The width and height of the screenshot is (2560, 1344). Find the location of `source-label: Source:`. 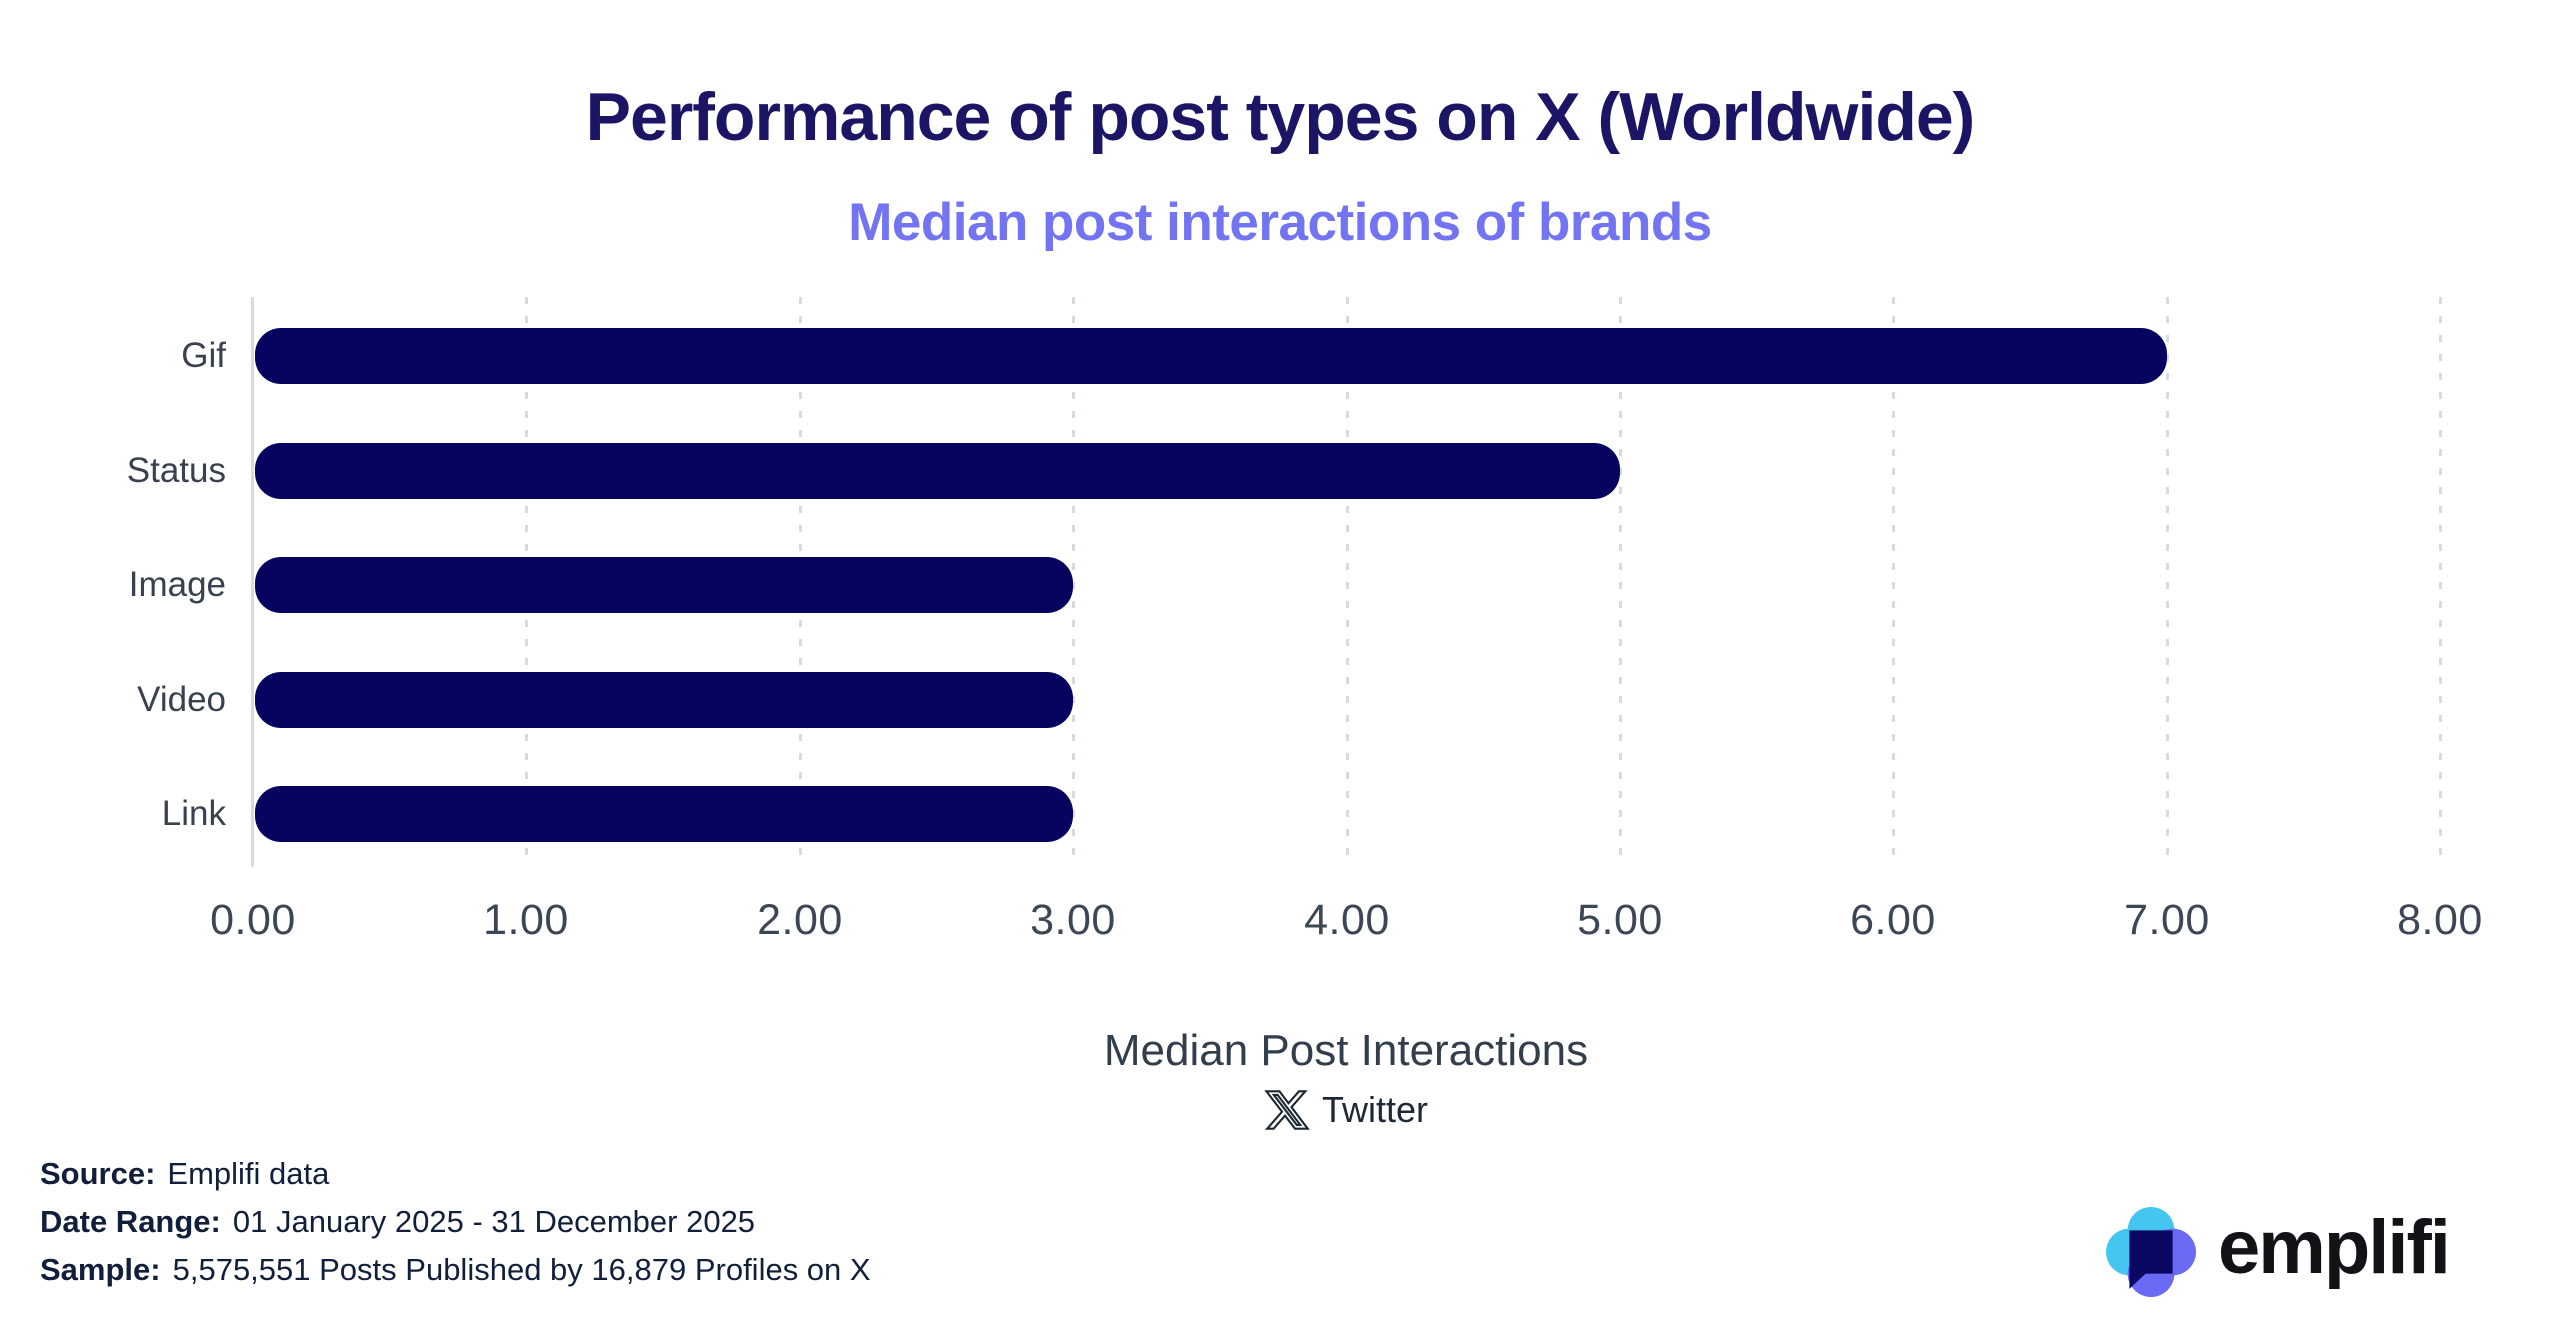

source-label: Source: is located at coordinates (98, 1173).